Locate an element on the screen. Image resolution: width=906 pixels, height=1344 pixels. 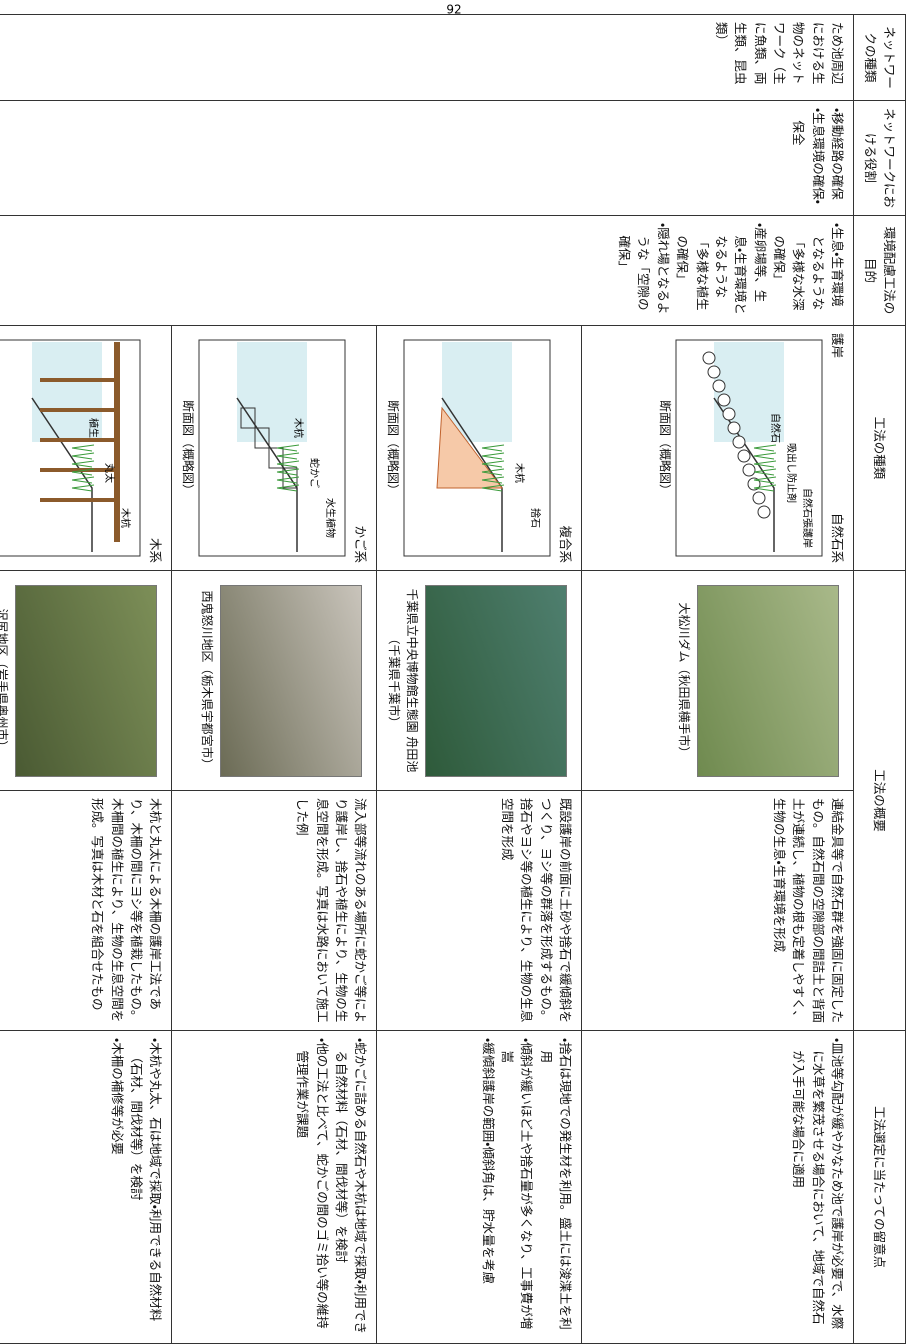
diagram-label: 蛇かご is located at coordinates (314, 473).